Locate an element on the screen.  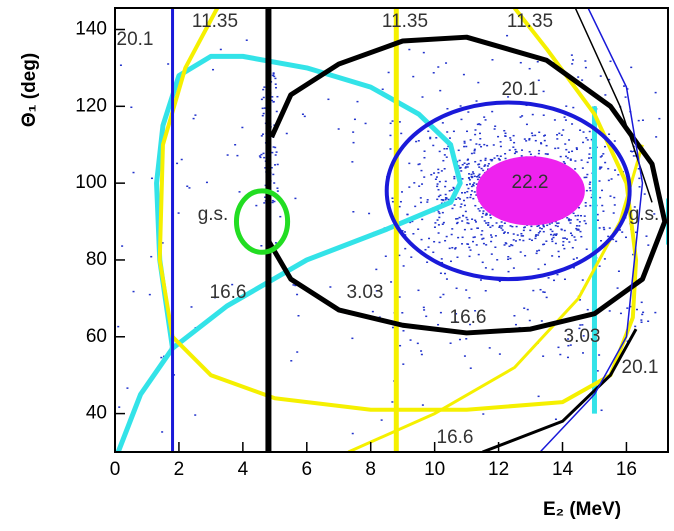
curve-label: 16.6 is located at coordinates (468, 317).